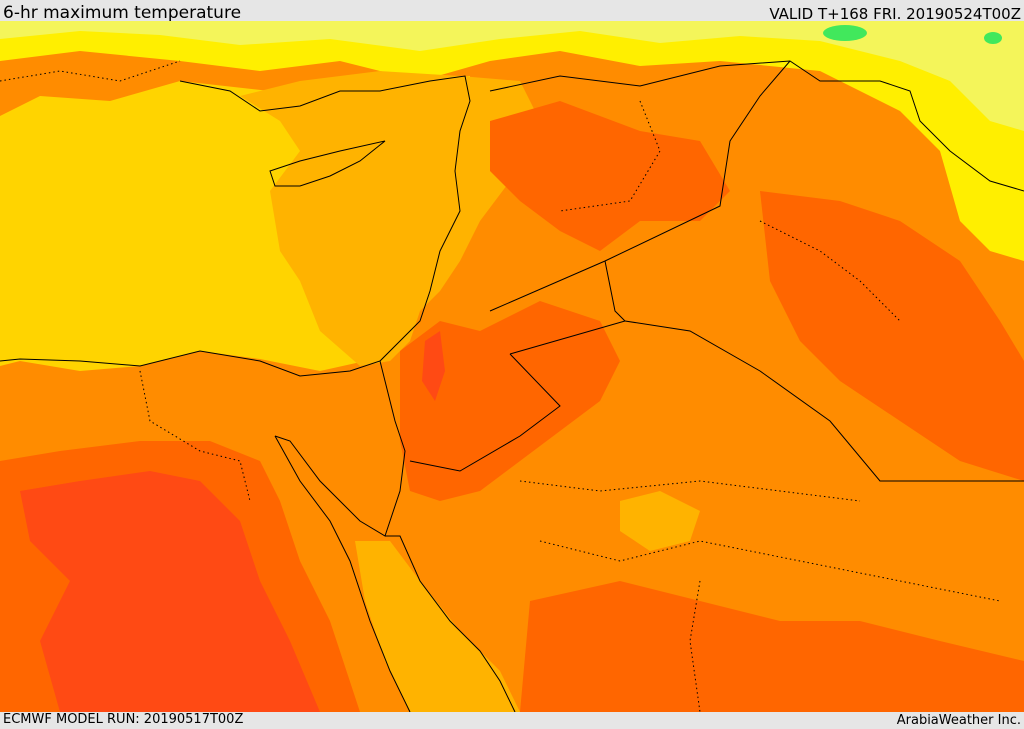 The image size is (1024, 729). Describe the element at coordinates (437, 626) in the screenshot. I see `red-sea` at that location.